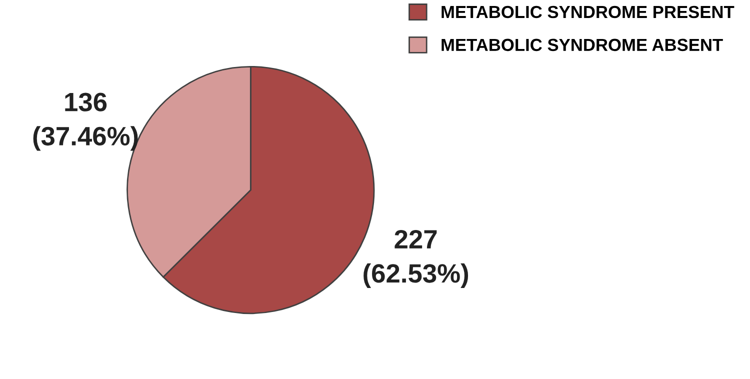 The width and height of the screenshot is (750, 379). Describe the element at coordinates (588, 12) in the screenshot. I see `legend-label: METABOLIC SYNDROME PRESENT` at that location.